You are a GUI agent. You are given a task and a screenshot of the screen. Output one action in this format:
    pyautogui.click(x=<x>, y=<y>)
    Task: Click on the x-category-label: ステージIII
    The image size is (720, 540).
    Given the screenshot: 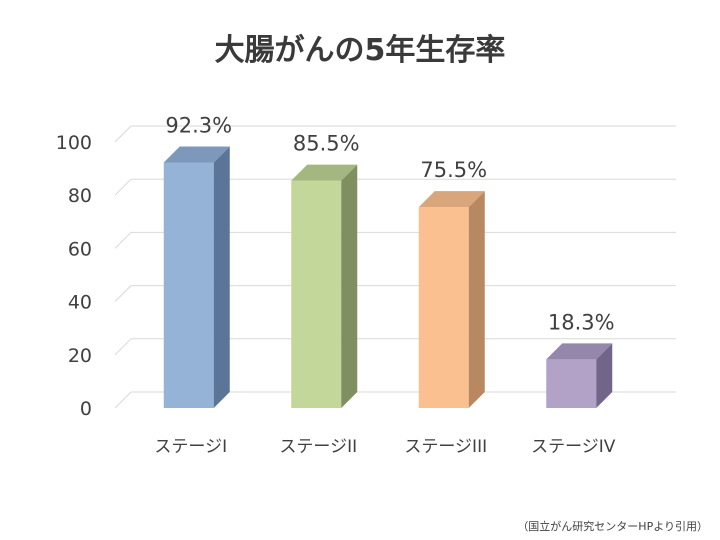 What is the action you would take?
    pyautogui.click(x=445, y=447)
    